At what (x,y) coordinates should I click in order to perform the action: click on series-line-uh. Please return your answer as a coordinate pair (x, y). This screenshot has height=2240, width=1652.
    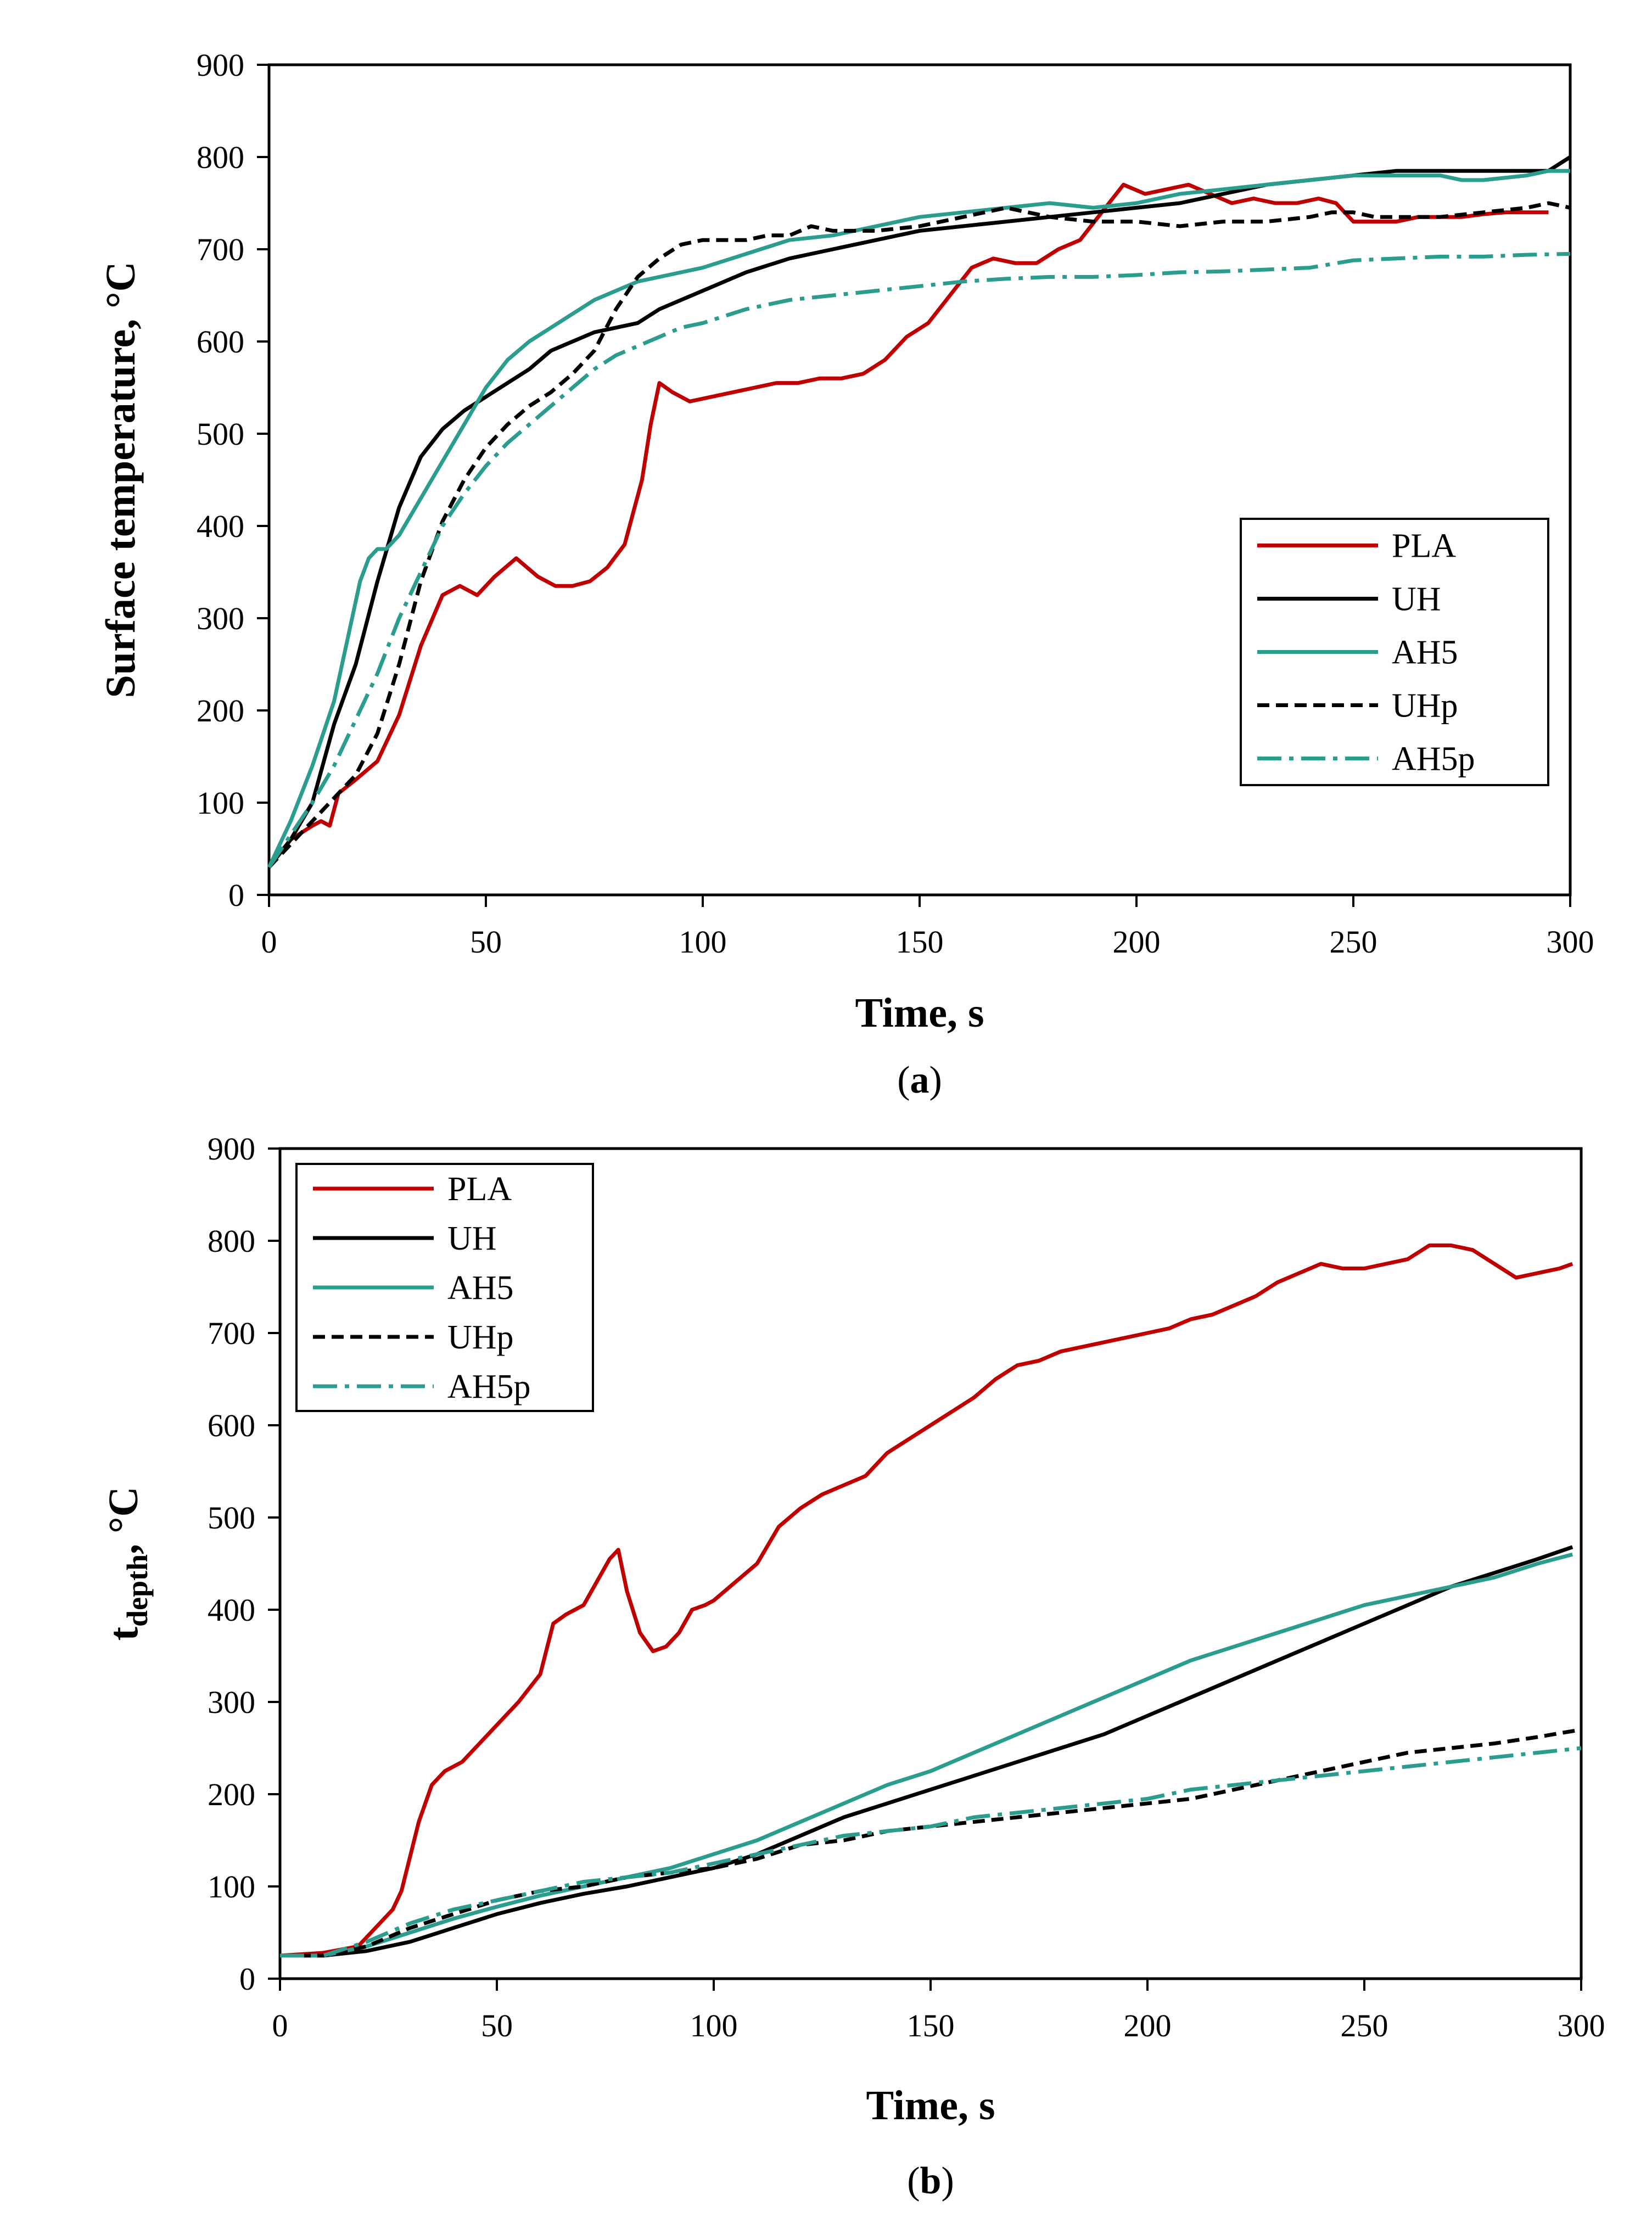
    Looking at the image, I should click on (926, 1751).